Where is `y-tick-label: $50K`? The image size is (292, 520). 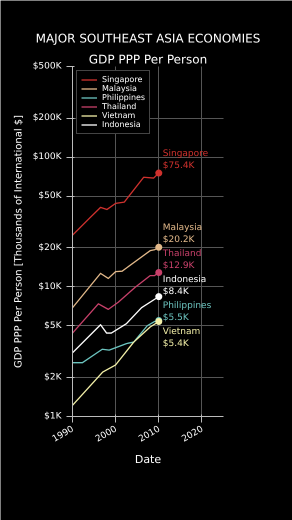
y-tick-label: $50K is located at coordinates (50, 196).